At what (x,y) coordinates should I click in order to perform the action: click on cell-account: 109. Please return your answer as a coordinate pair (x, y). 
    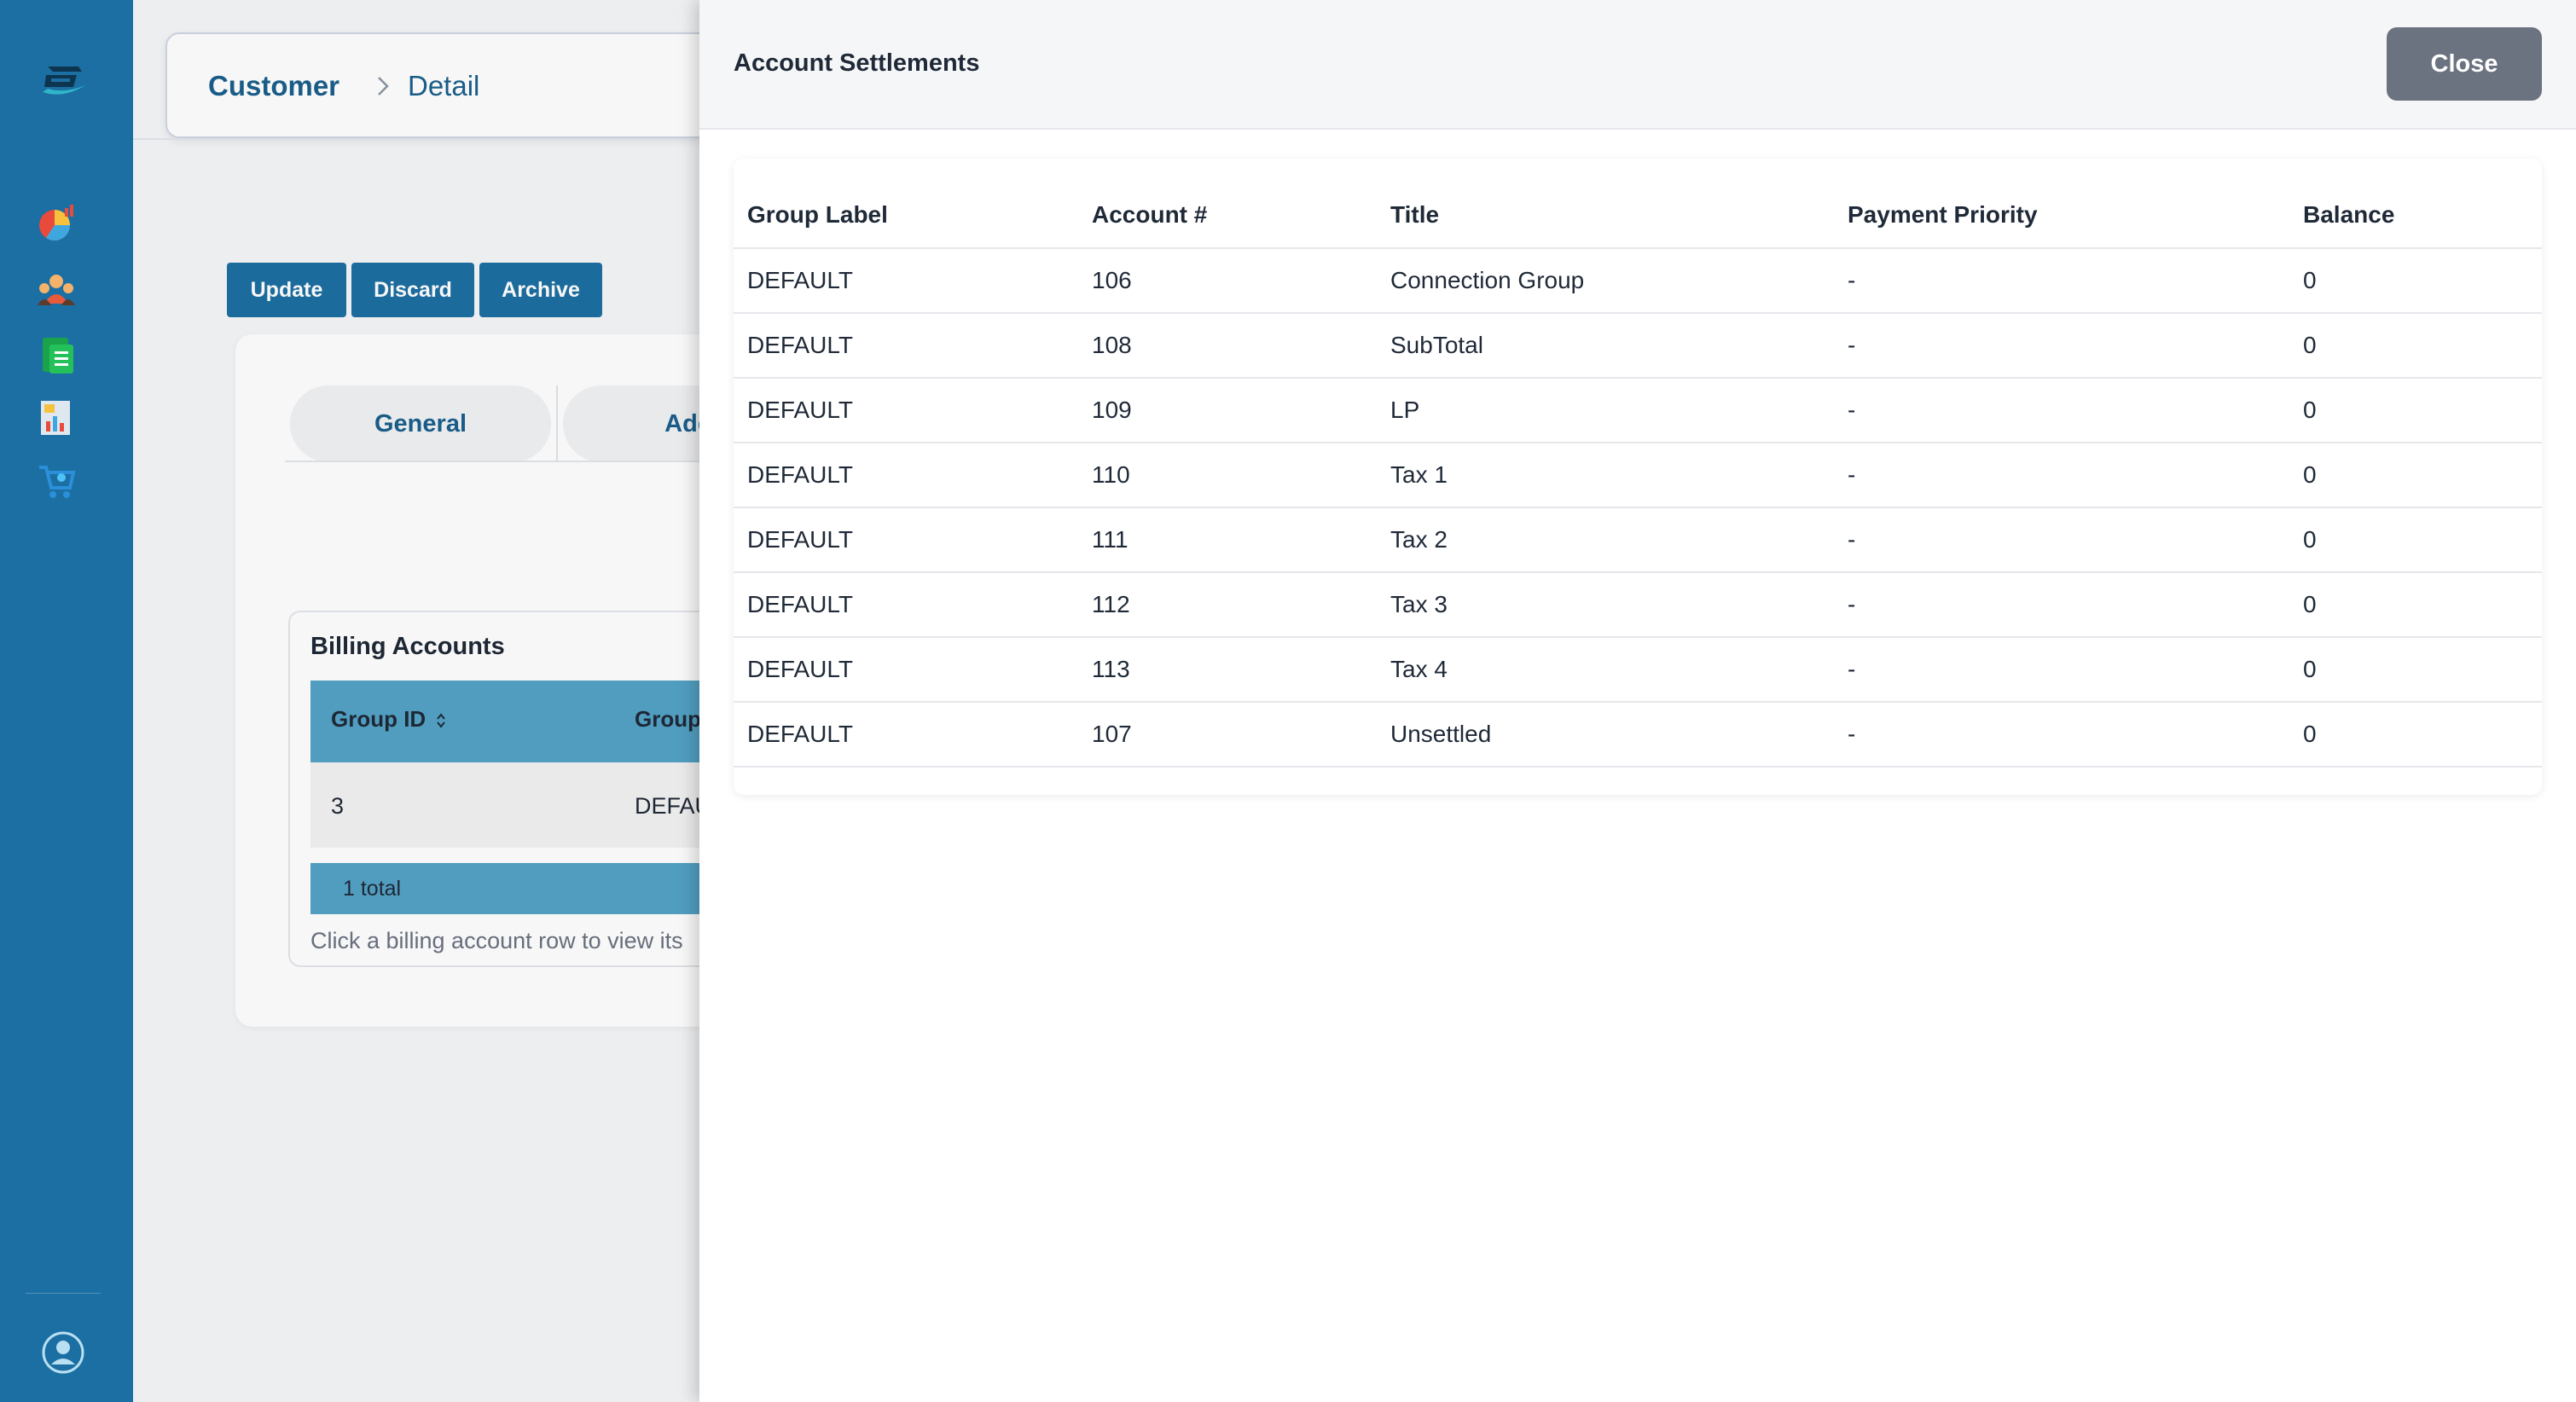
    Looking at the image, I should click on (1112, 410).